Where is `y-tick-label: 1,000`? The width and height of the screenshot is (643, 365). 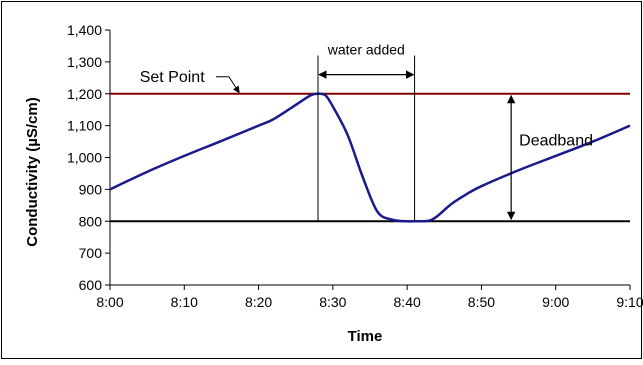 y-tick-label: 1,000 is located at coordinates (84, 158).